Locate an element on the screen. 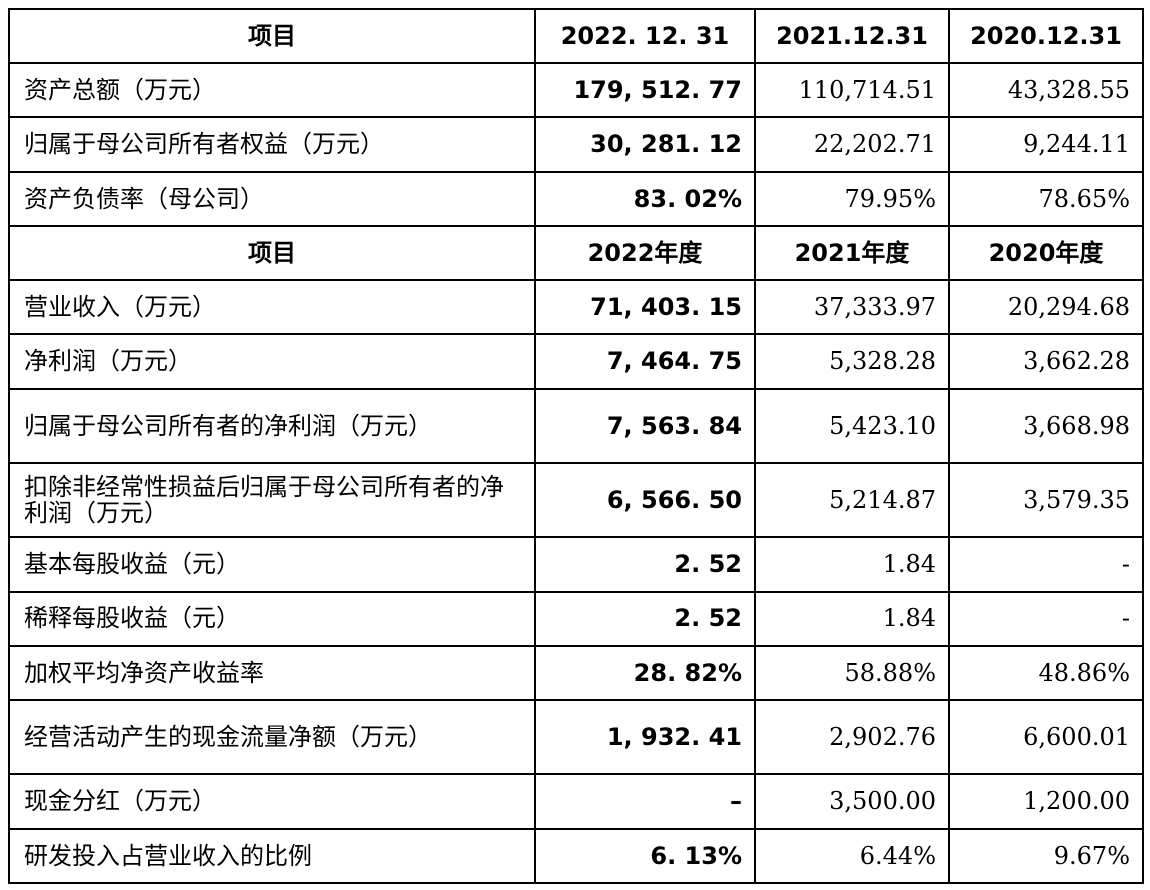 The image size is (1150, 890). row-label: 归属于母公司所有者的净利润（万元） is located at coordinates (272, 425).